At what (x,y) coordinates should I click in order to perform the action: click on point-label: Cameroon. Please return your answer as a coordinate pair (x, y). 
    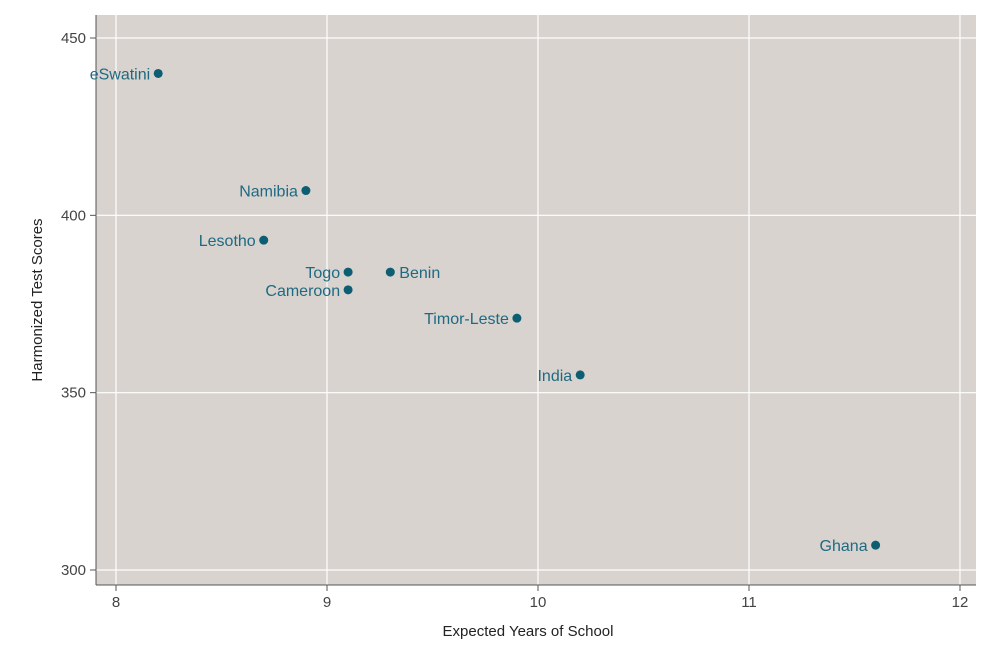
    Looking at the image, I should click on (302, 291).